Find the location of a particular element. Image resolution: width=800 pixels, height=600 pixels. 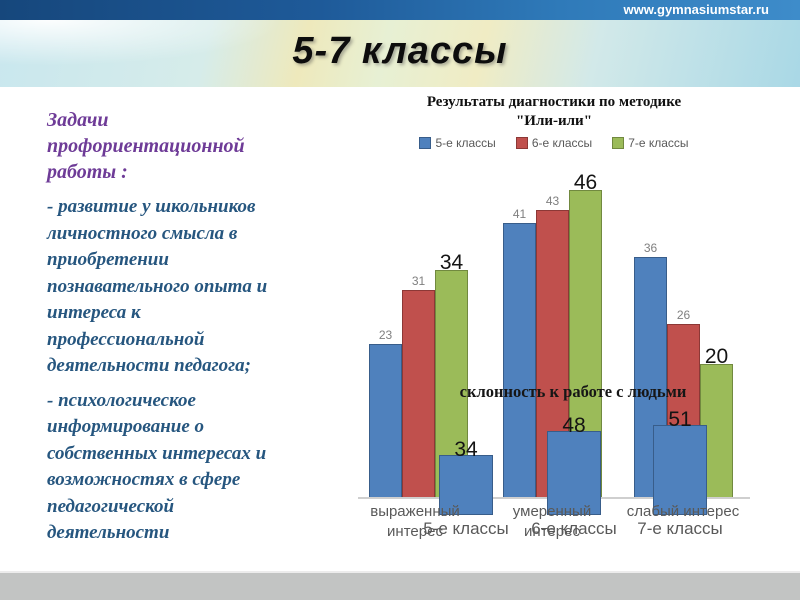

bar-value-label: 41 is located at coordinates (519, 214).